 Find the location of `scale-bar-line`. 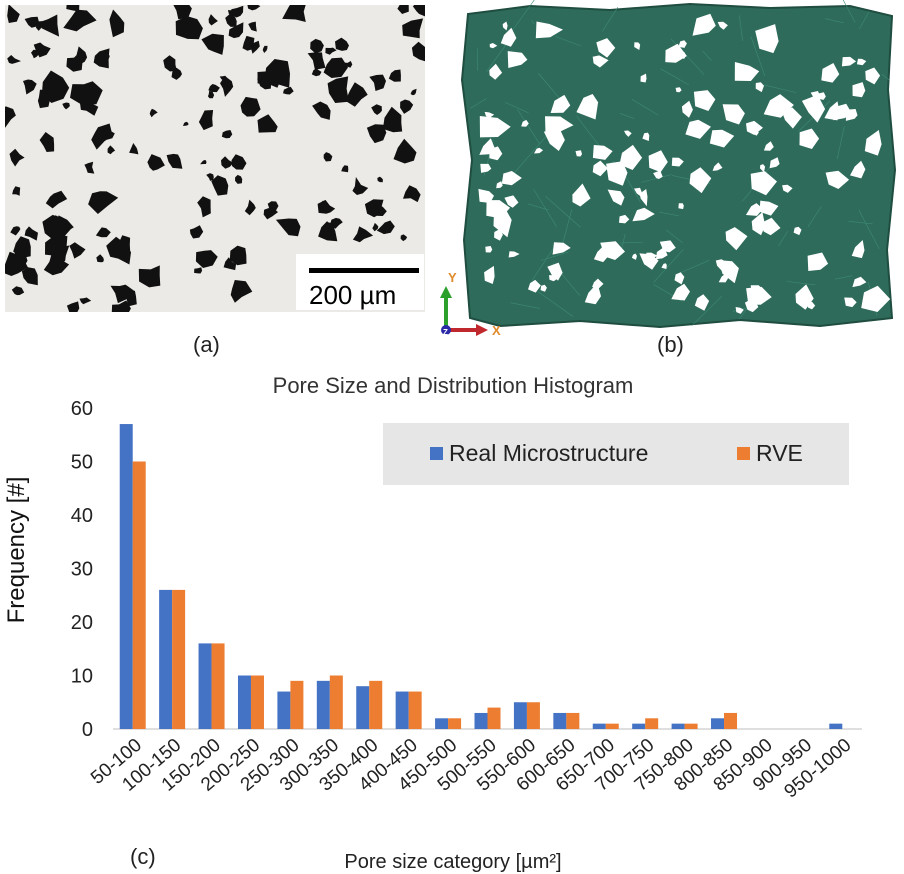

scale-bar-line is located at coordinates (364, 270).